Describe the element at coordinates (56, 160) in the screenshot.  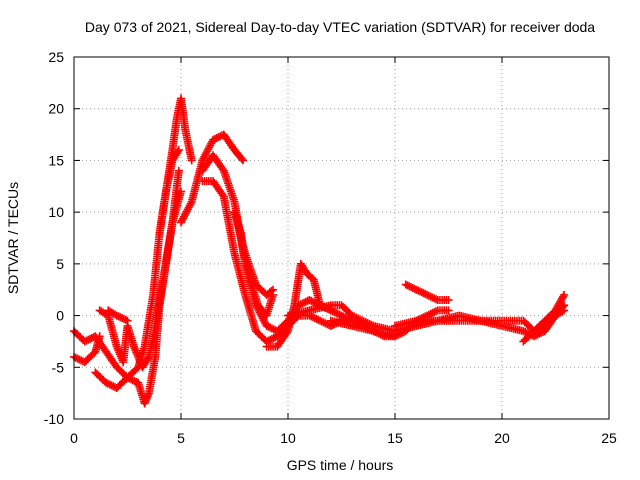
I see `y-tick-label: 15` at that location.